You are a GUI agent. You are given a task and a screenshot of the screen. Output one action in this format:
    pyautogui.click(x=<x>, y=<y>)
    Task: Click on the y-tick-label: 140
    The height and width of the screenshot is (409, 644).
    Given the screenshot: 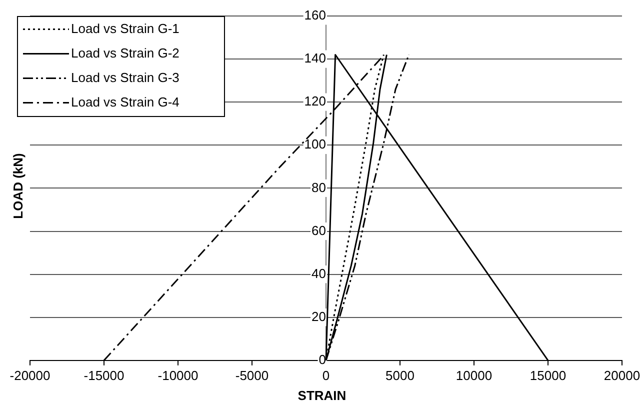 What is the action you would take?
    pyautogui.click(x=315, y=58)
    